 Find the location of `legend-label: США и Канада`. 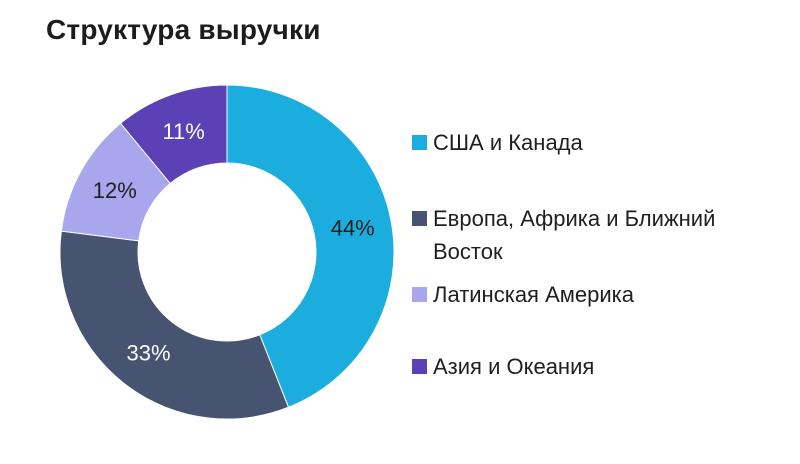

legend-label: США и Канада is located at coordinates (508, 142).